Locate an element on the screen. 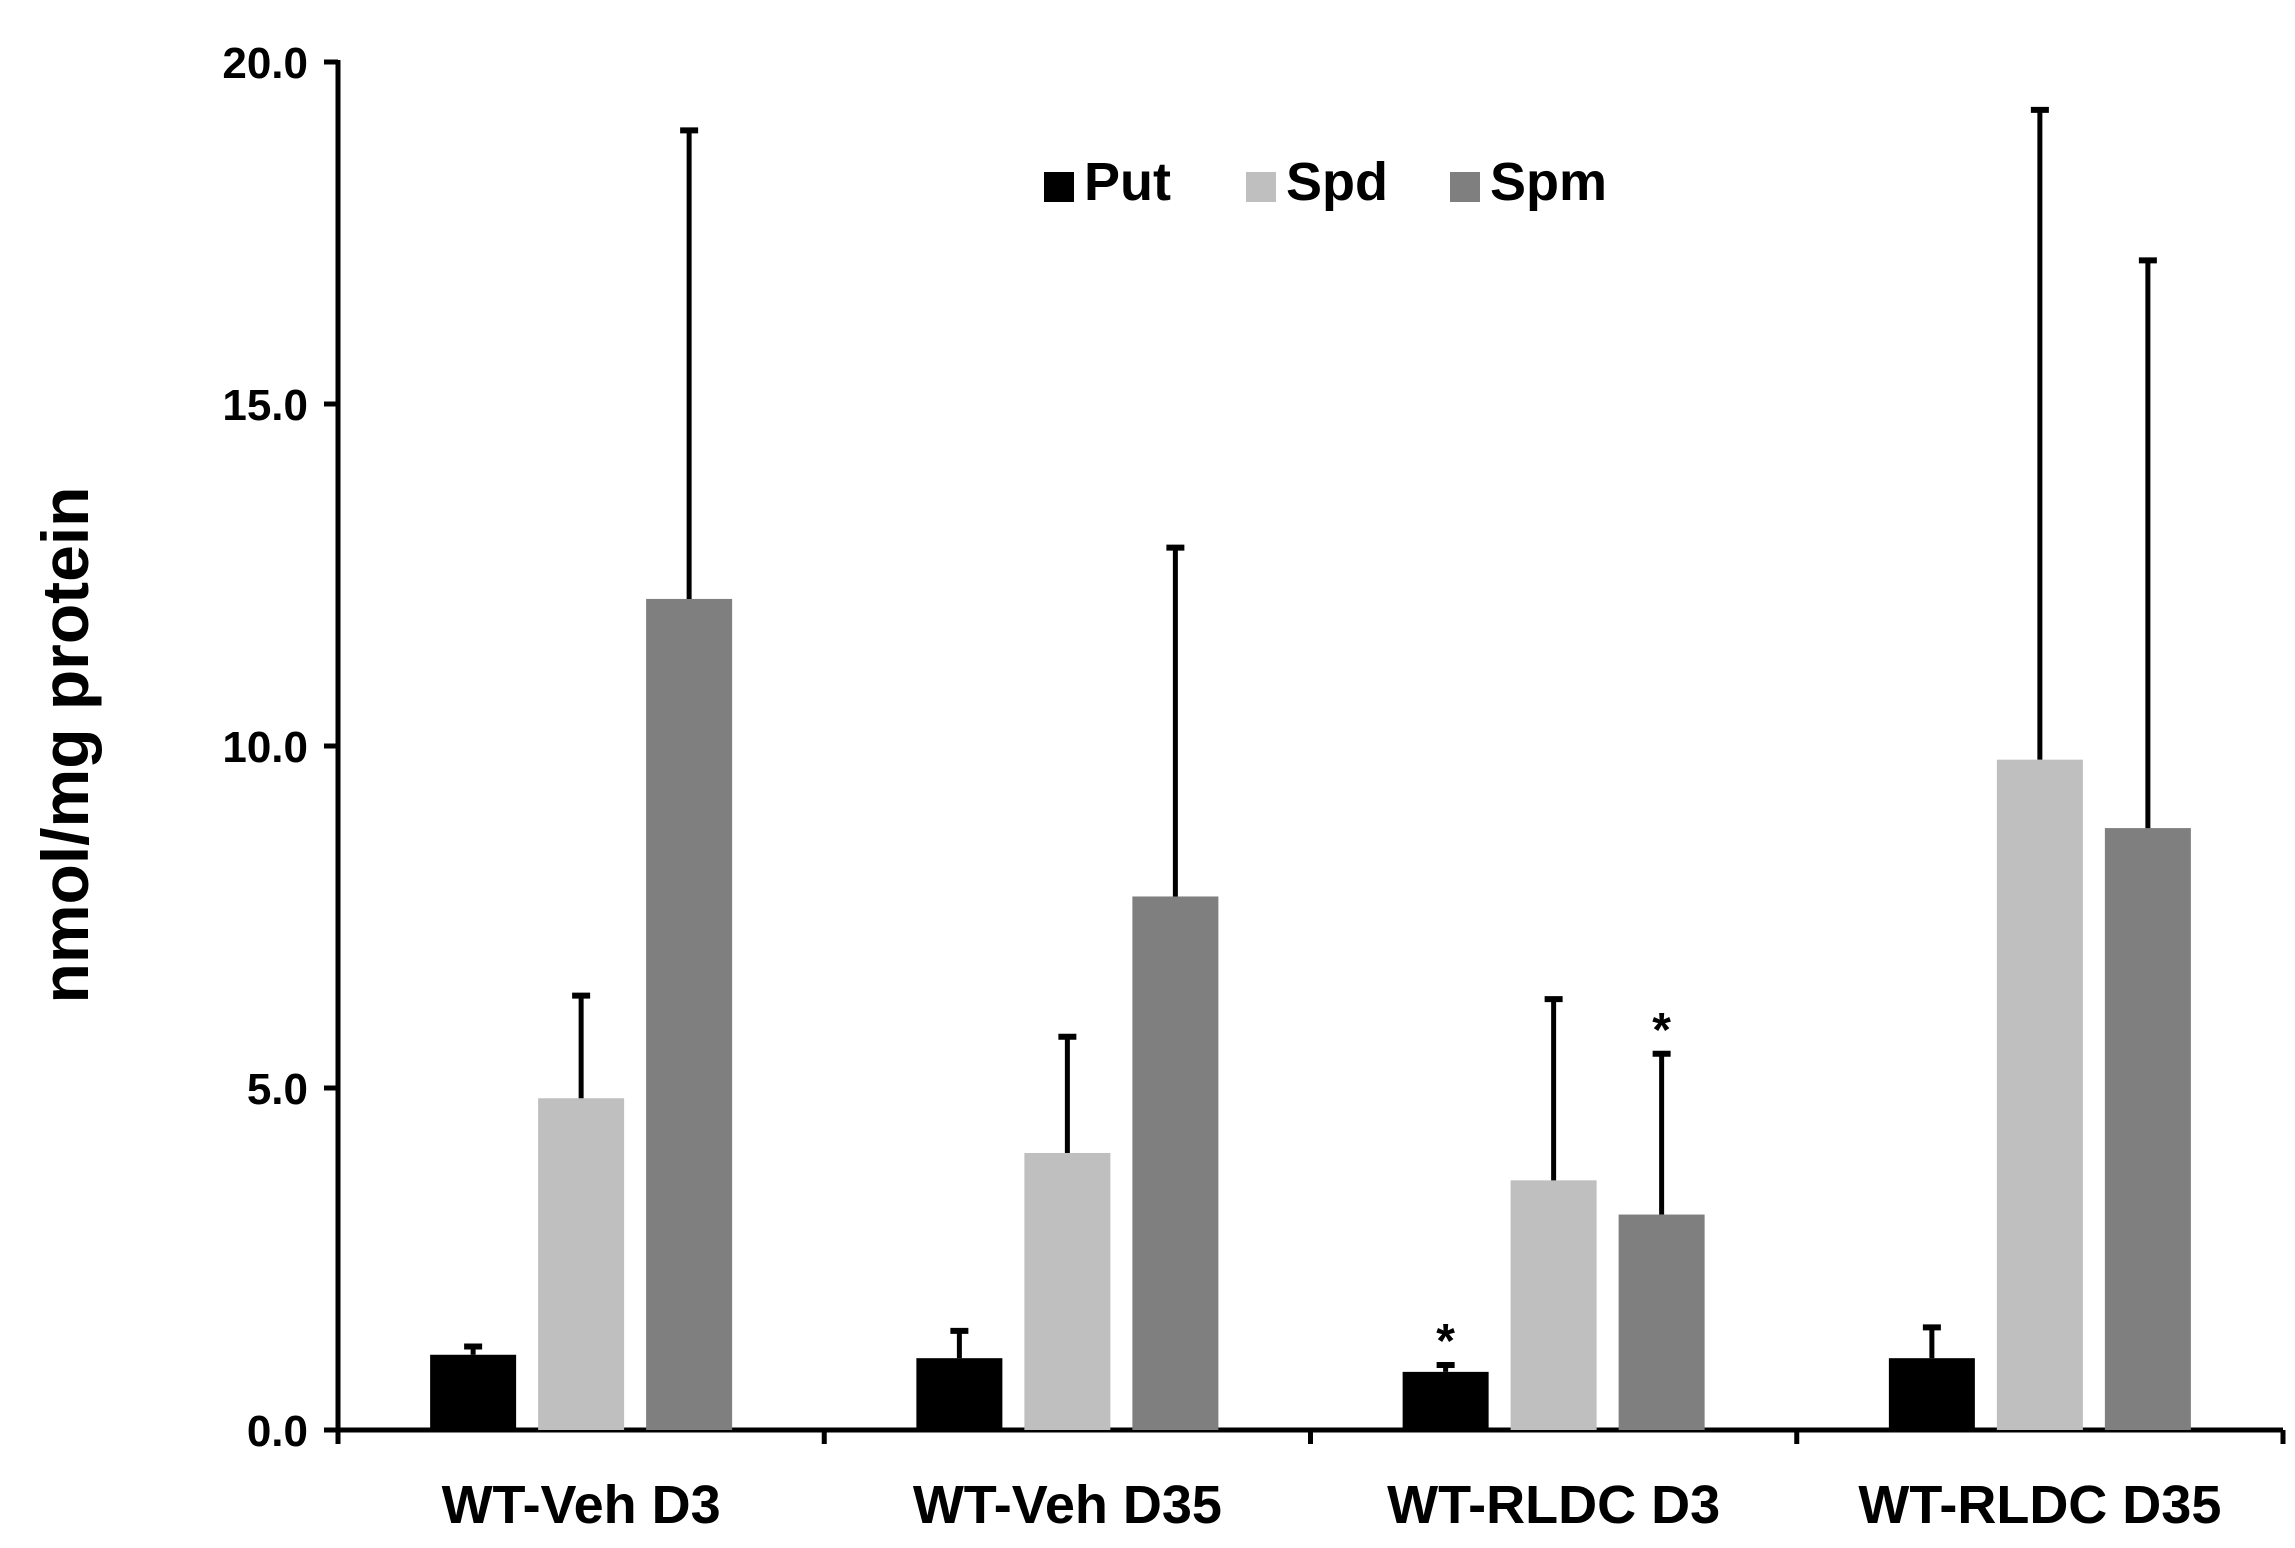  legend-swatch-spd is located at coordinates (1261, 187).